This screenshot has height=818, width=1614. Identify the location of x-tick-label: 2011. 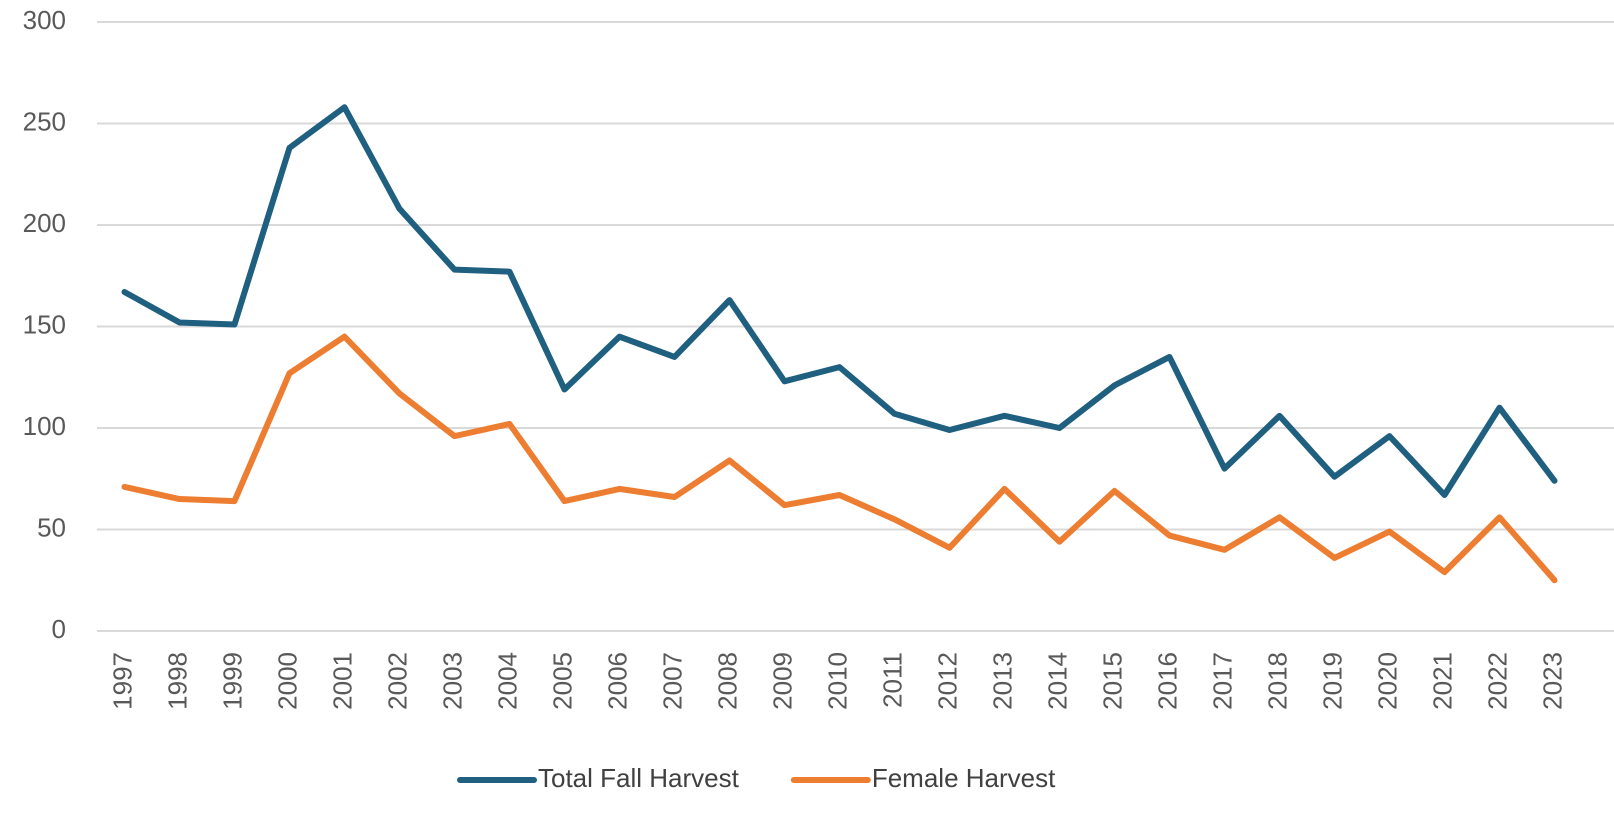
(892, 680).